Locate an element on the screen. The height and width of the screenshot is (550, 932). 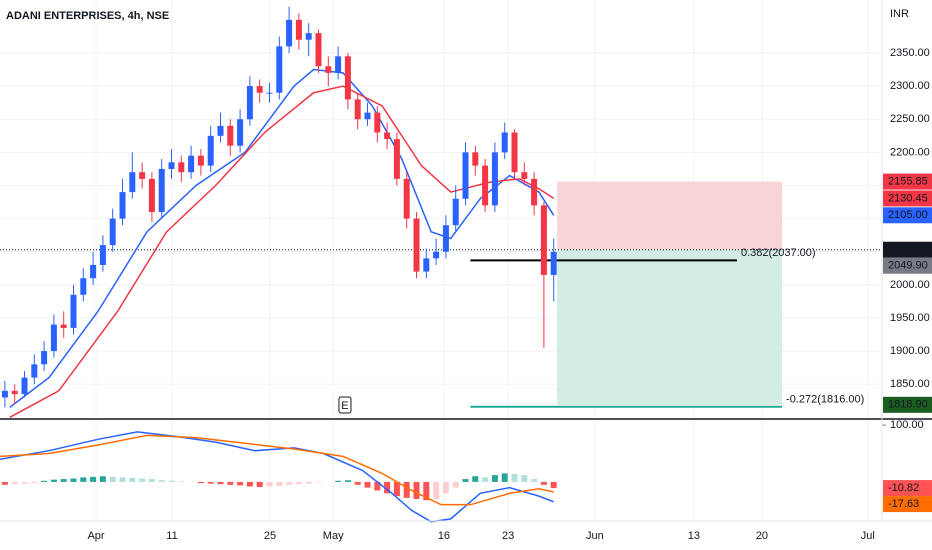
value-marker-label: -17.63 is located at coordinates (903, 504).